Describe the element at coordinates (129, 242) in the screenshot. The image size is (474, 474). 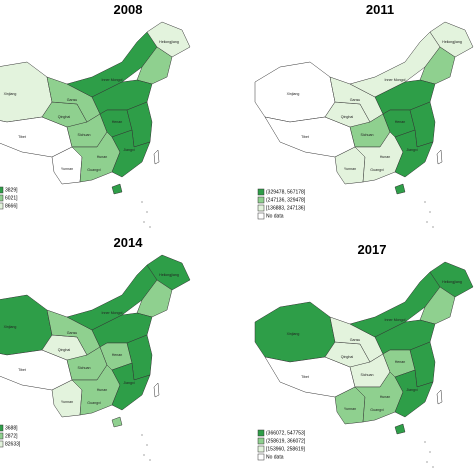
I see `panel-title: 2014` at that location.